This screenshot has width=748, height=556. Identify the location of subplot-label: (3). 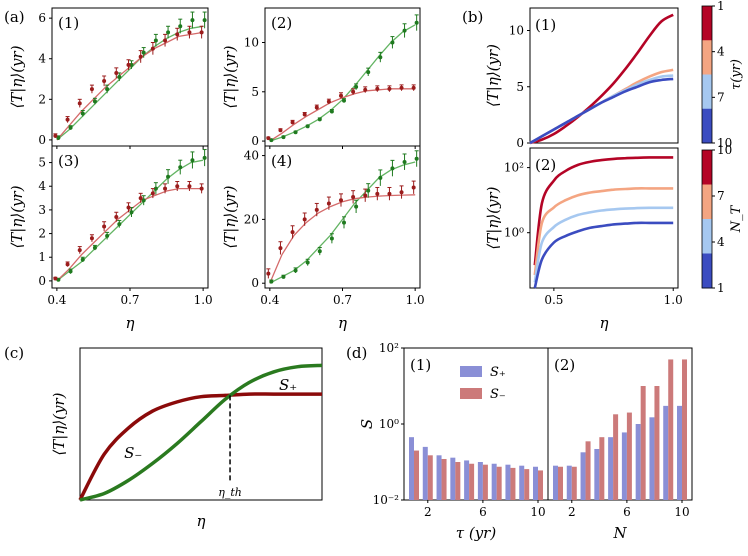
(68, 161).